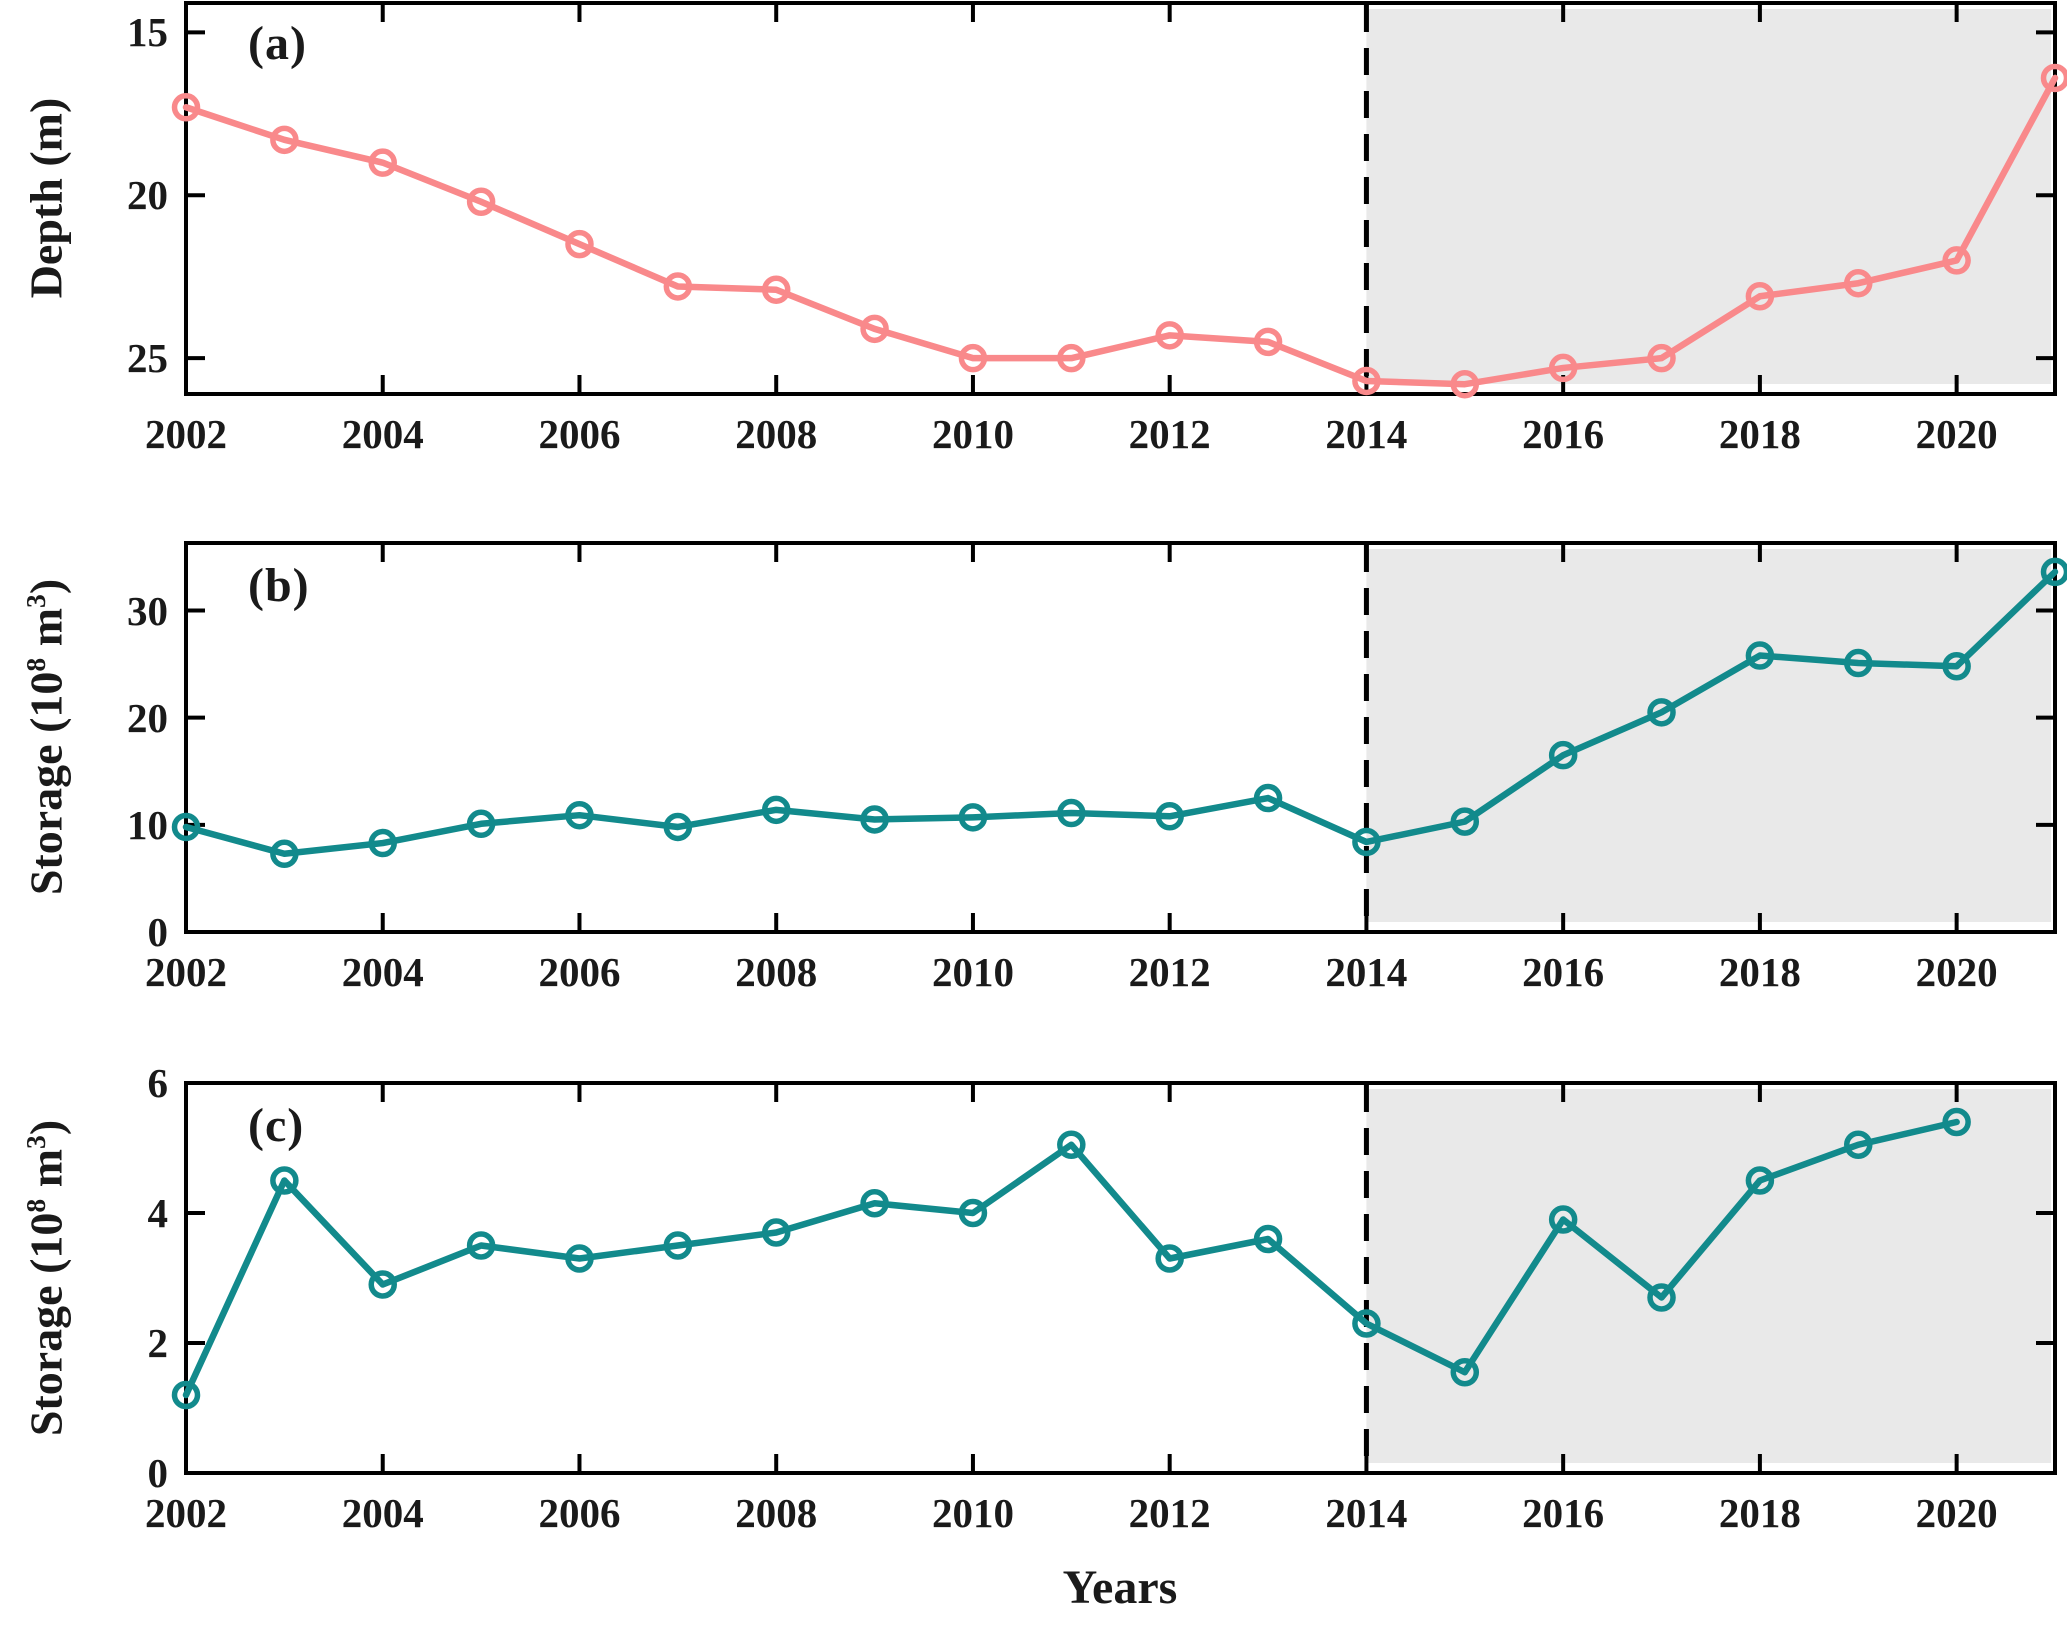  What do you see at coordinates (579, 244) in the screenshot?
I see `data-point-(a)-2006` at bounding box center [579, 244].